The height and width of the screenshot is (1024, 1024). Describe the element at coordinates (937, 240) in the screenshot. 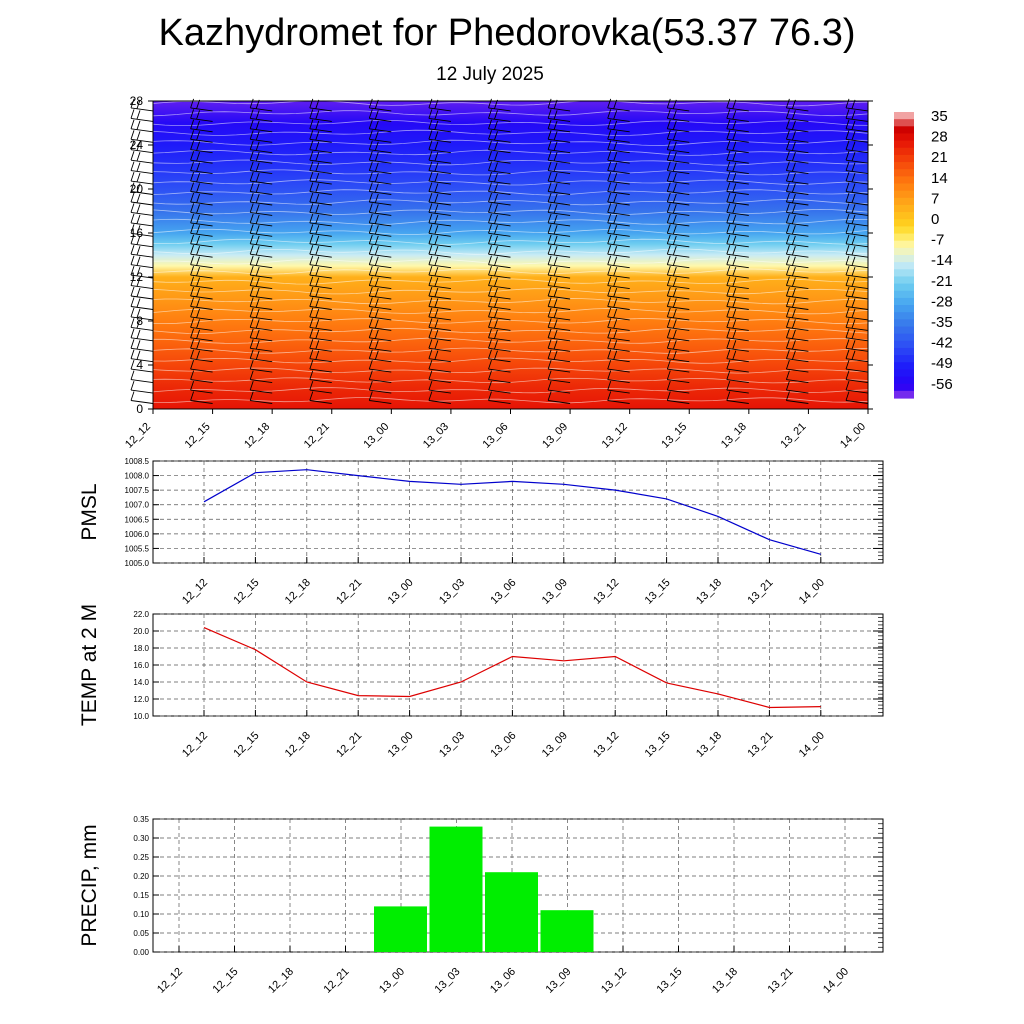

I see `colorbar-label: -7` at that location.